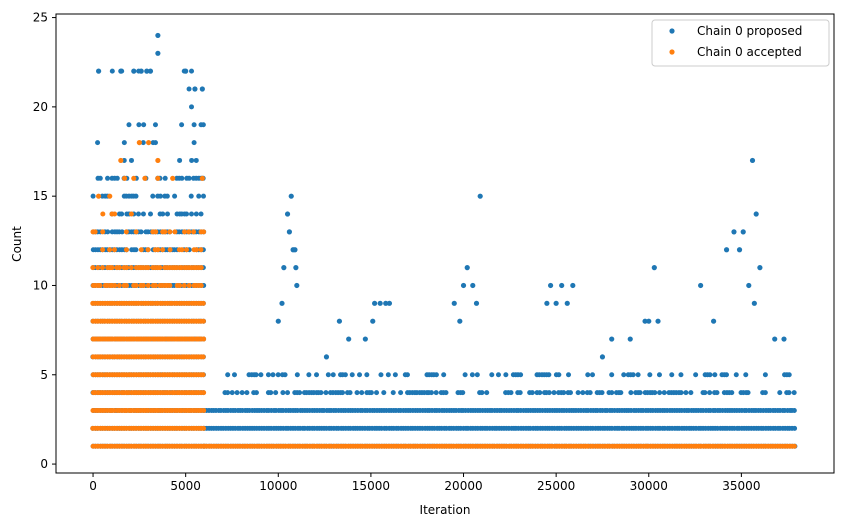  Describe the element at coordinates (445, 510) in the screenshot. I see `x-axis-label: Iteration` at that location.